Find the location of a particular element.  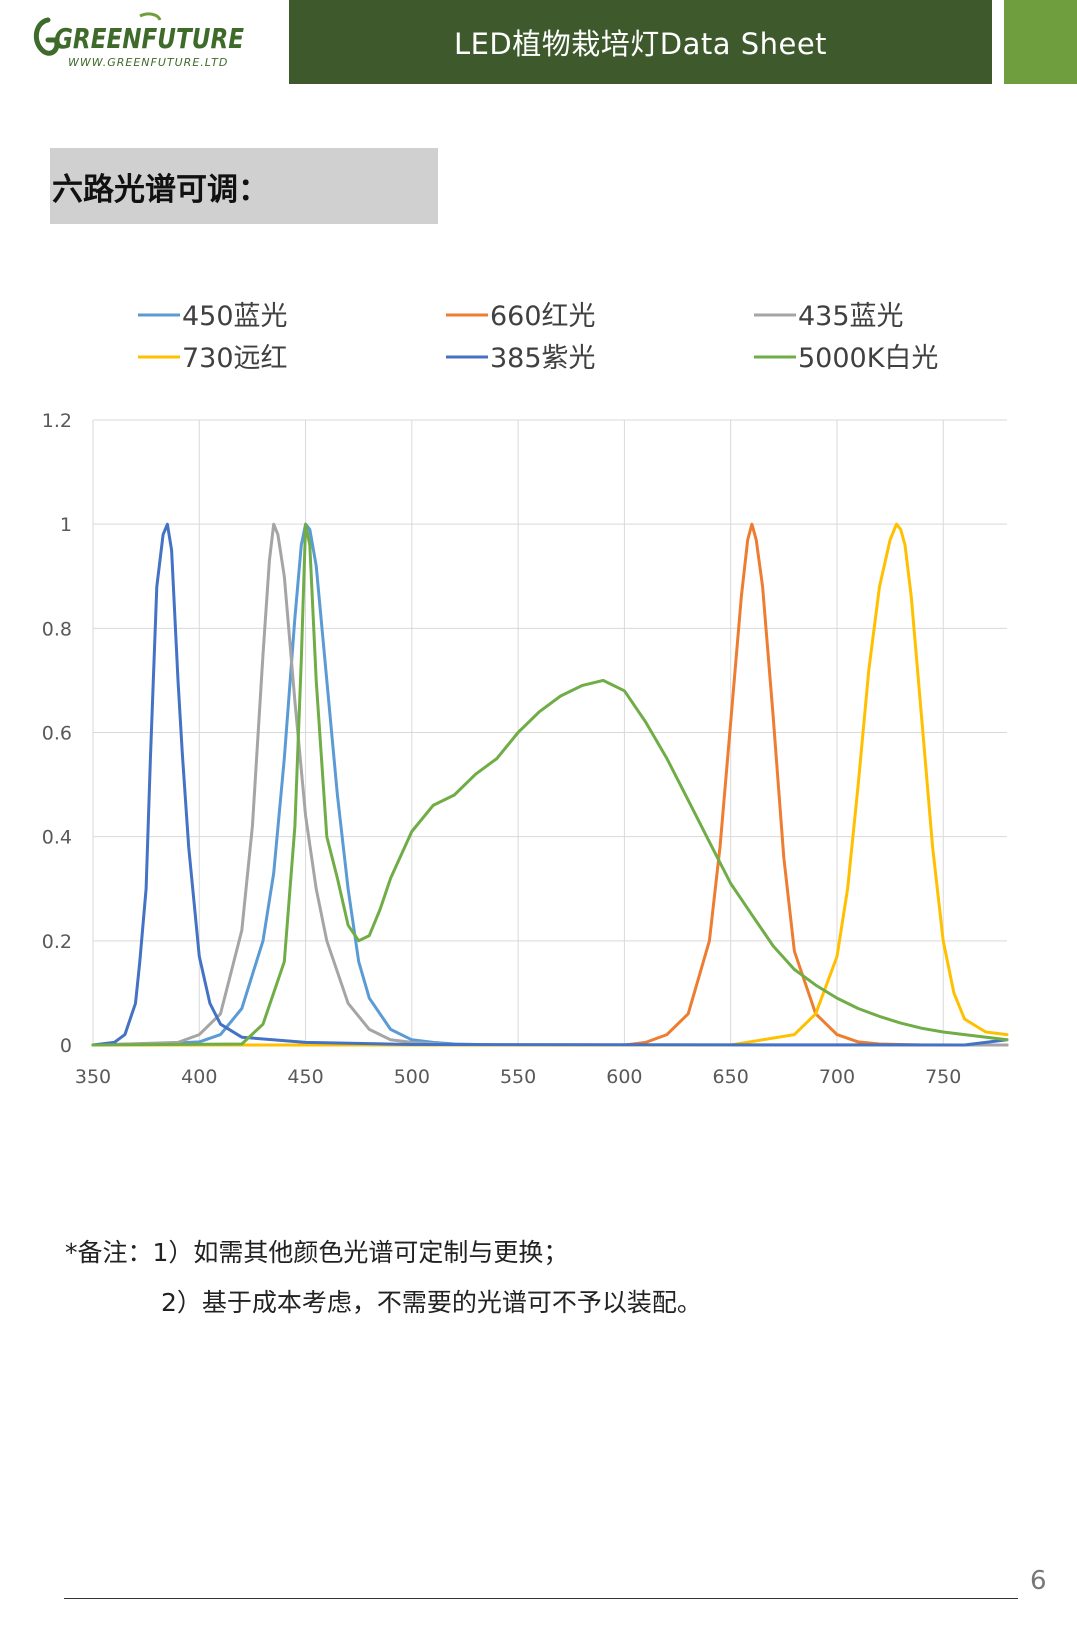

legend-label: 435蓝光 is located at coordinates (851, 316).